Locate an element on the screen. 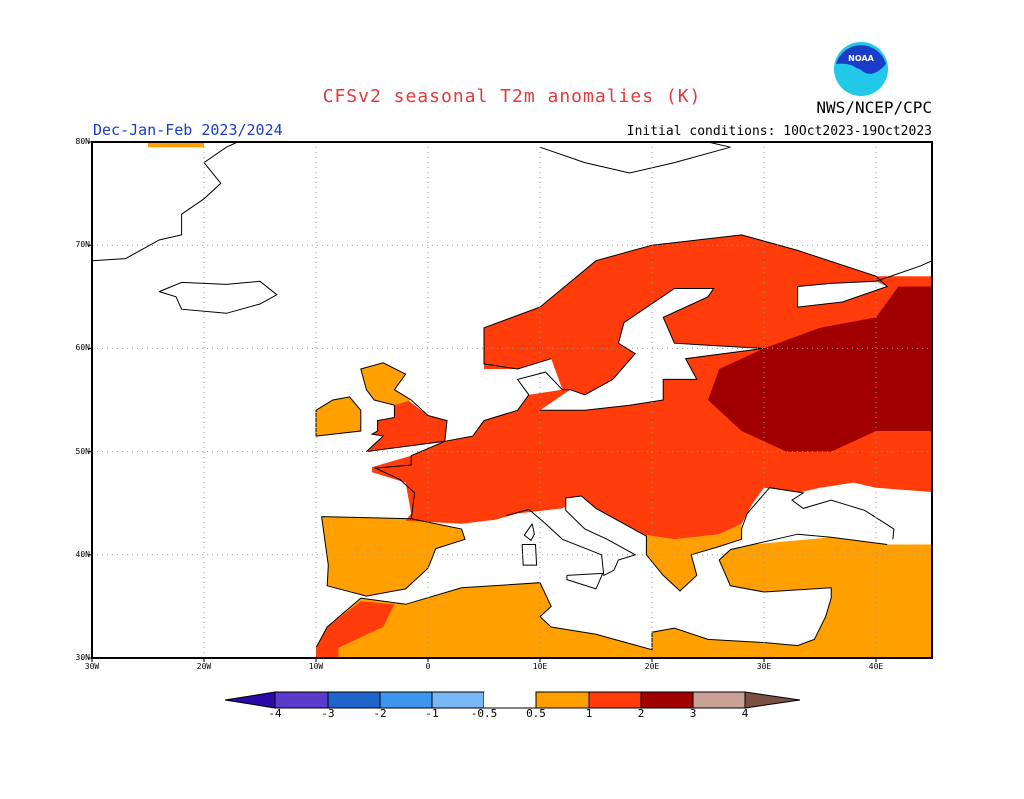  lat-tick-label: 40N is located at coordinates (82, 554).